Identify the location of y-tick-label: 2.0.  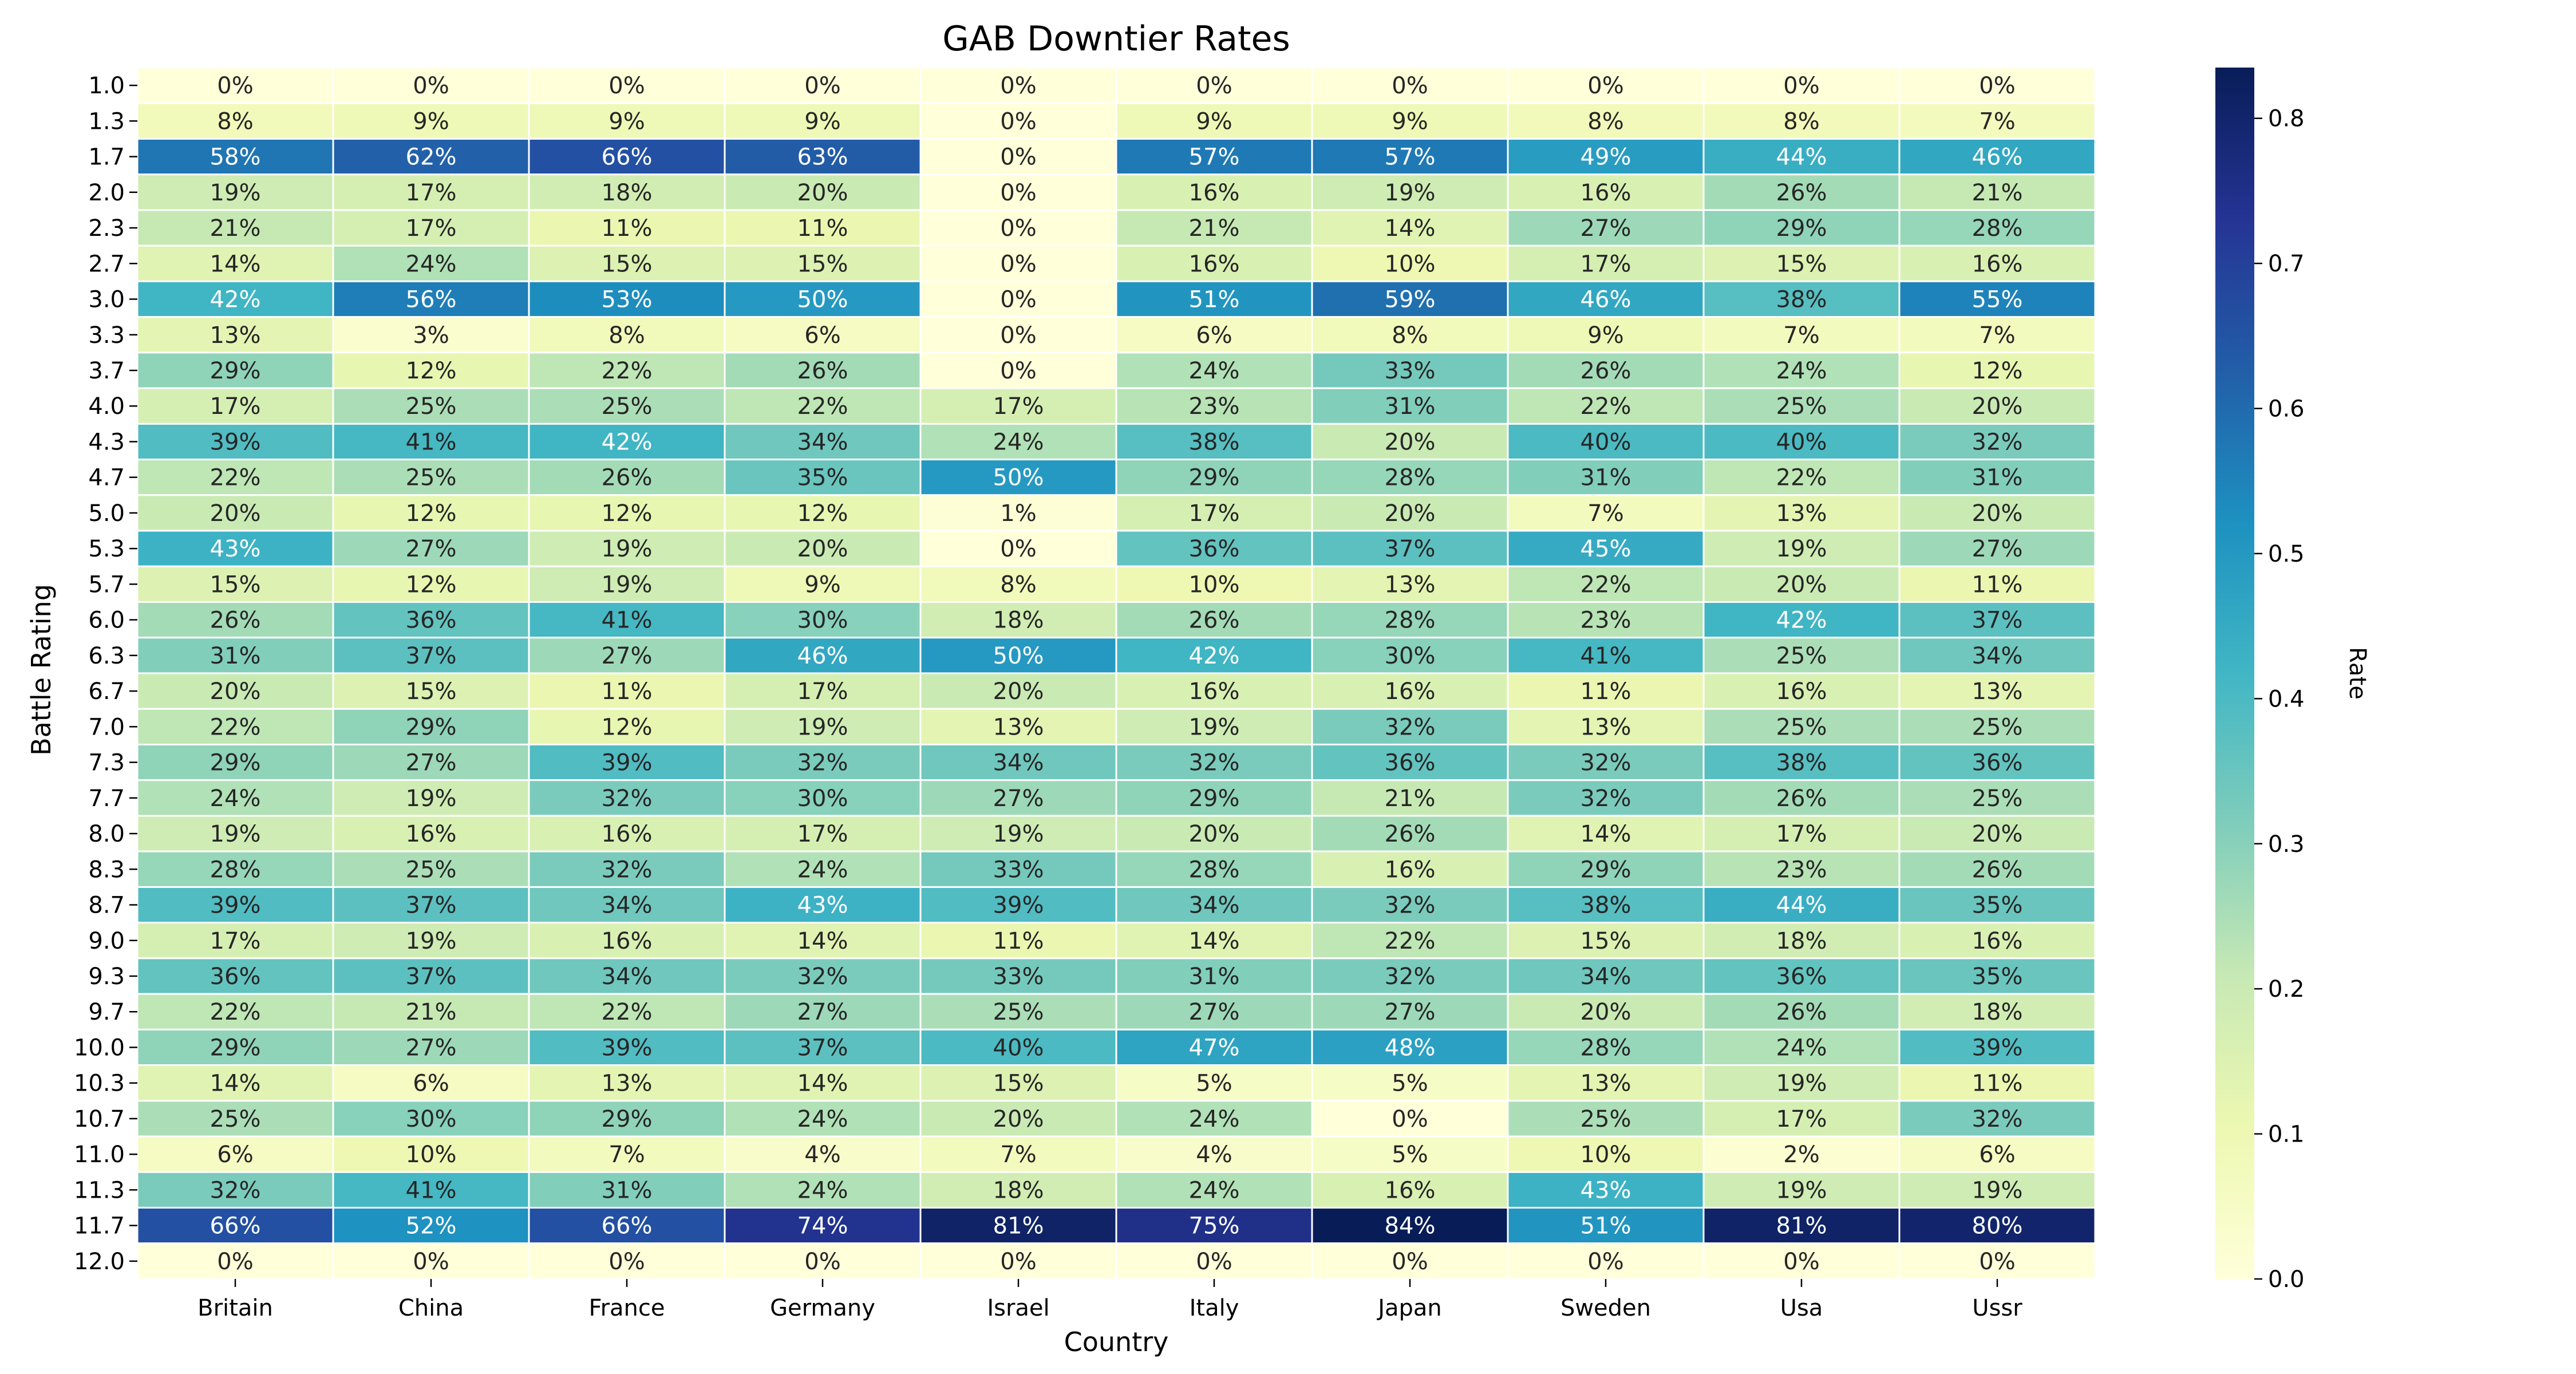
(106, 193).